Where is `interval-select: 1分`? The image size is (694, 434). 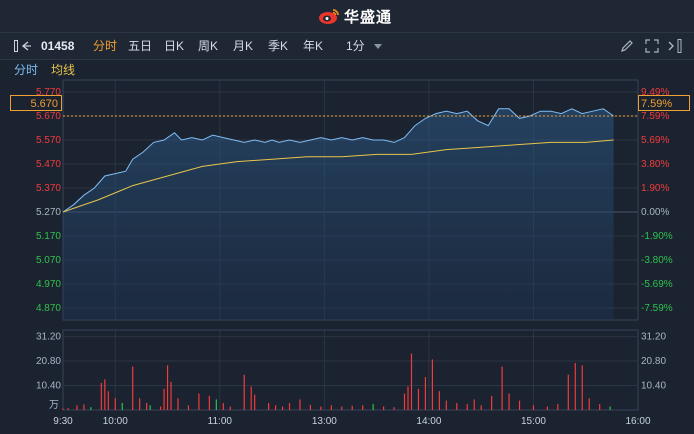 interval-select: 1分 is located at coordinates (364, 46).